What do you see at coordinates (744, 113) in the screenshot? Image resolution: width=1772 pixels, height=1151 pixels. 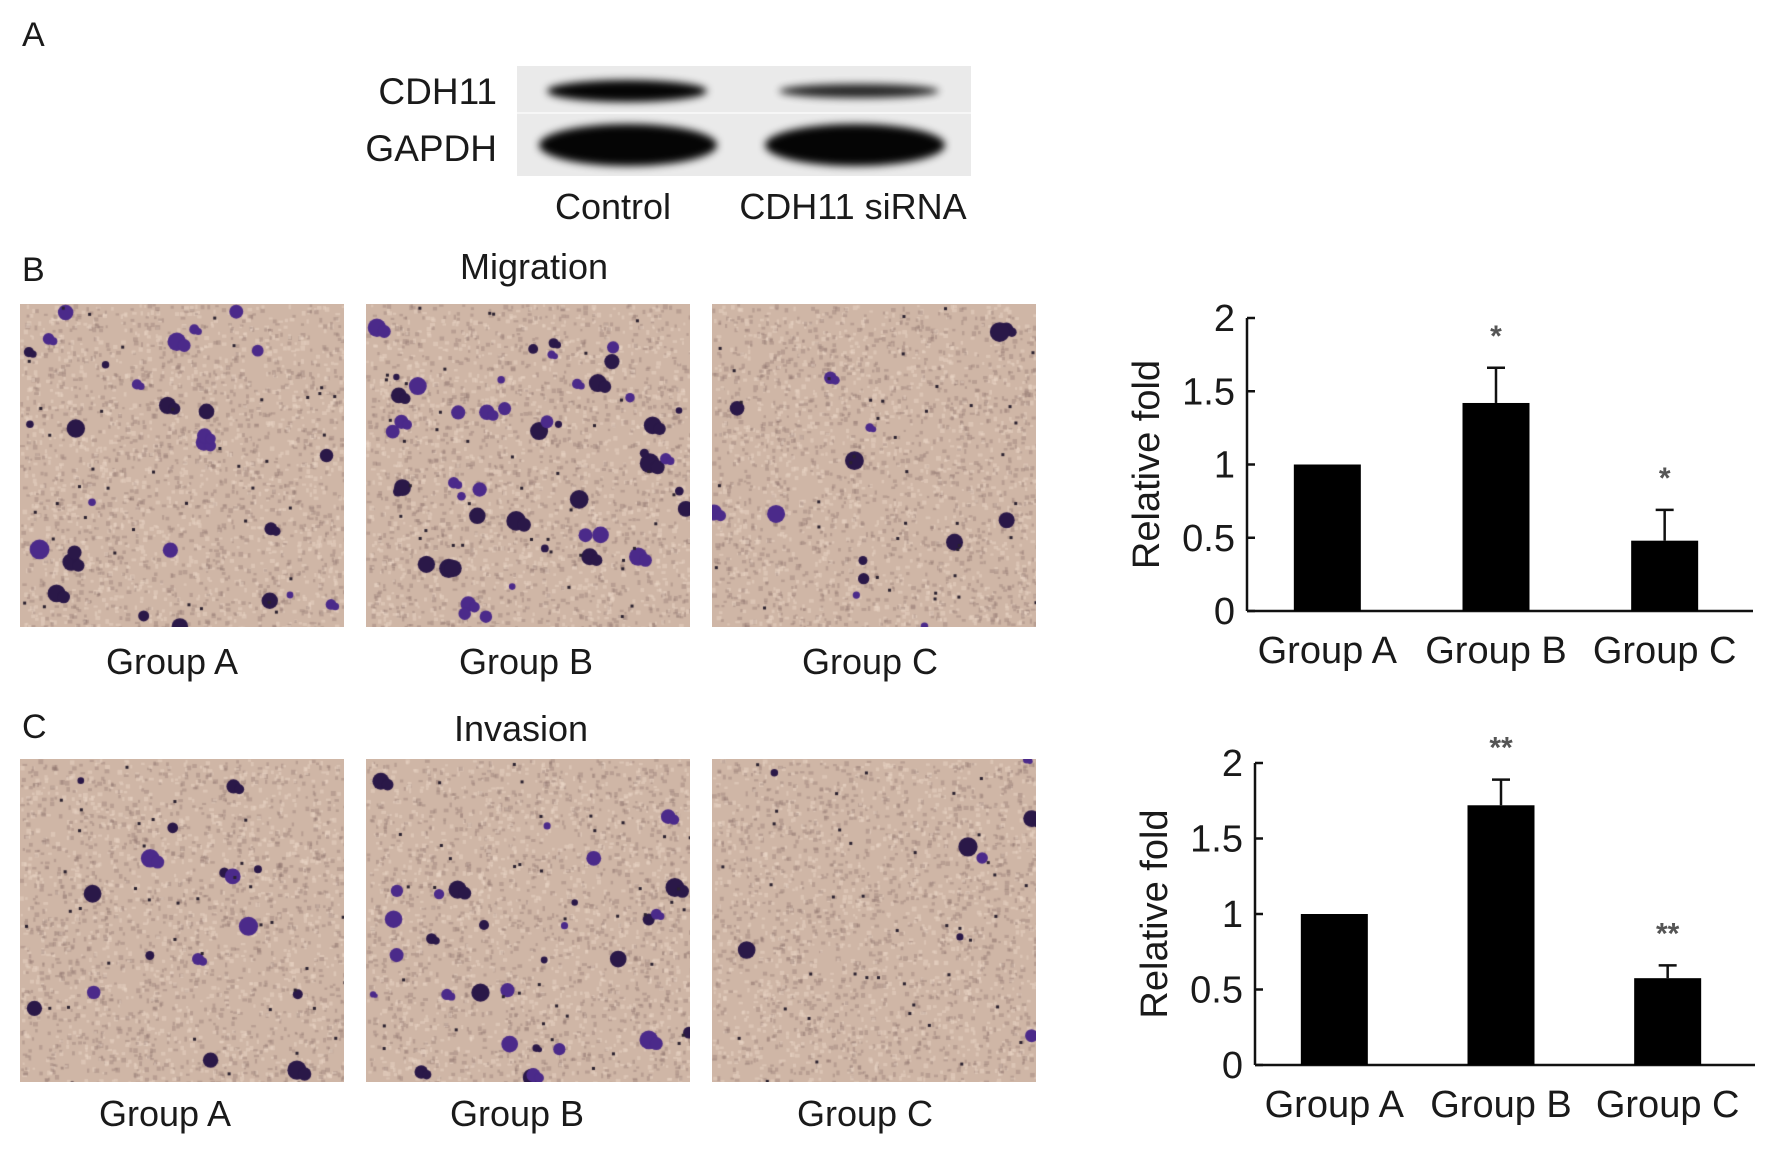 I see `blot-divider` at bounding box center [744, 113].